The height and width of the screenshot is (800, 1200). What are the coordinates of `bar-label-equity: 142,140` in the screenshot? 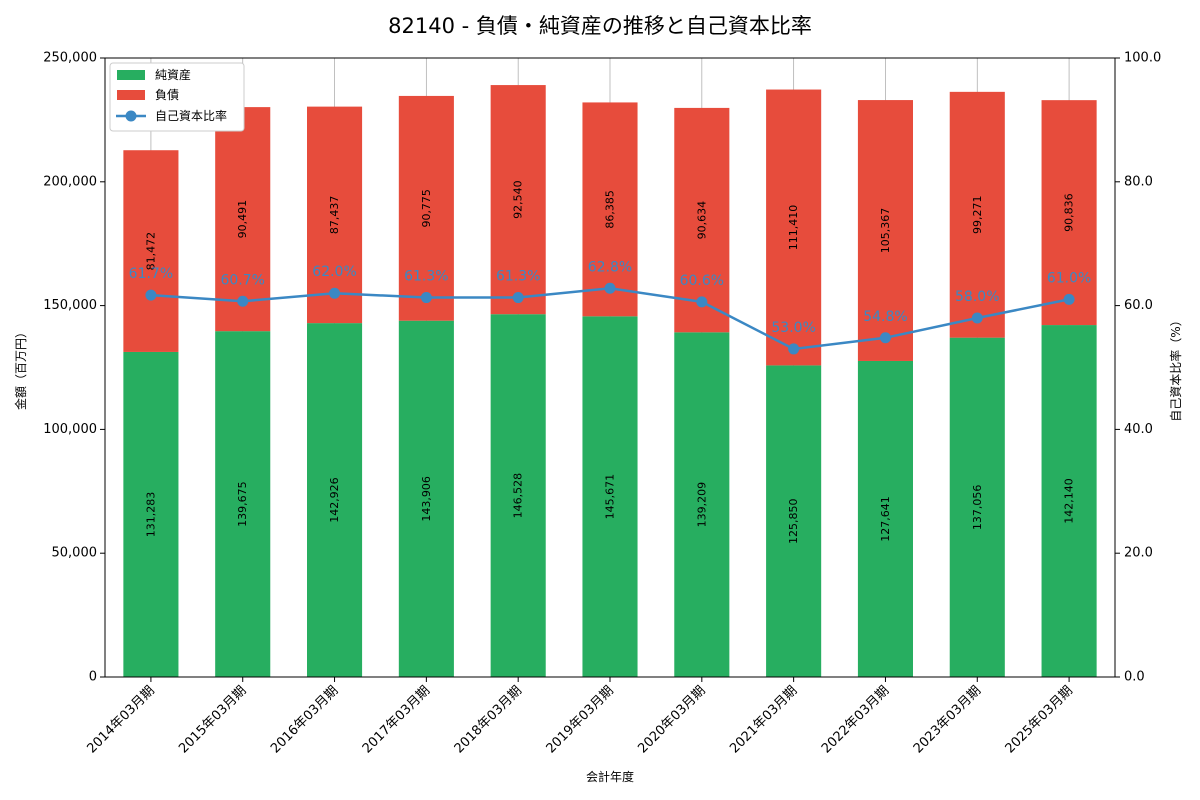 It's located at (1069, 500).